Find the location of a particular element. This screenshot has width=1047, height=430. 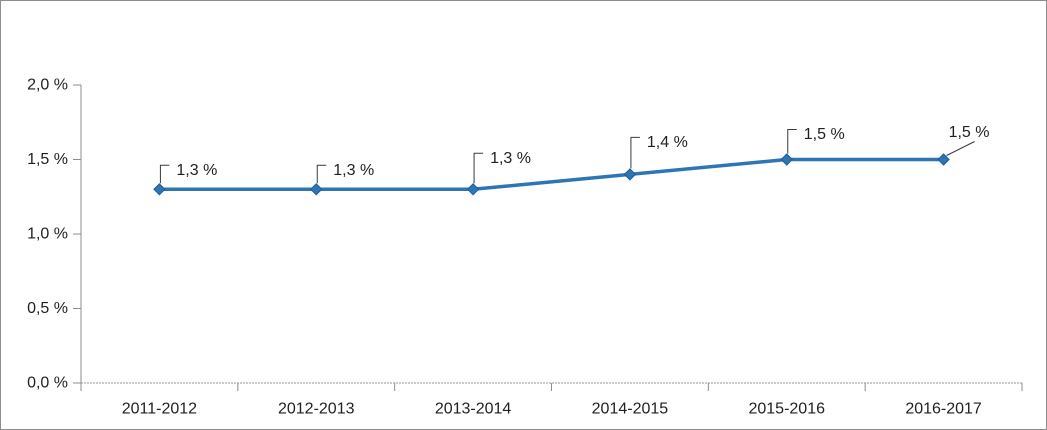

x-category-label: 2013-2014 is located at coordinates (473, 409).